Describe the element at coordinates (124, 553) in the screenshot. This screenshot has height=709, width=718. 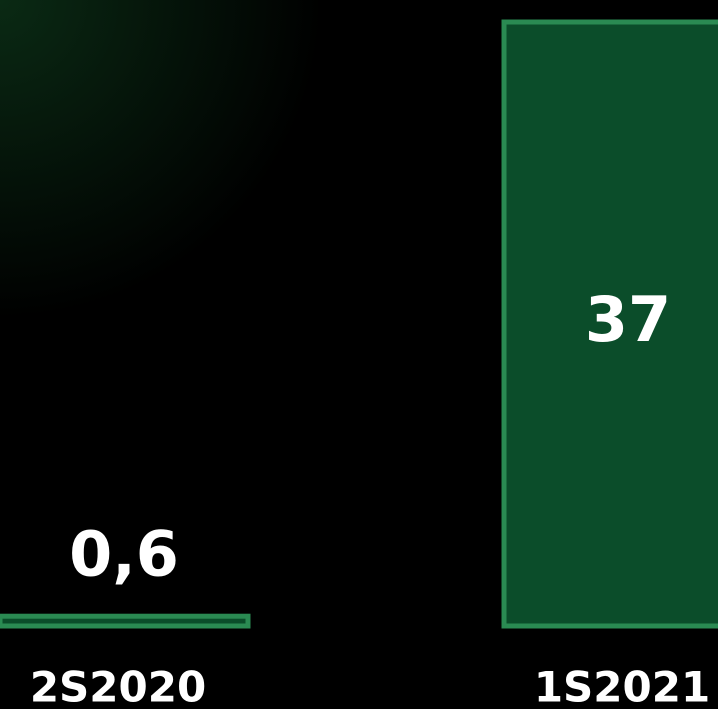
I see `value-label: 0,6` at that location.